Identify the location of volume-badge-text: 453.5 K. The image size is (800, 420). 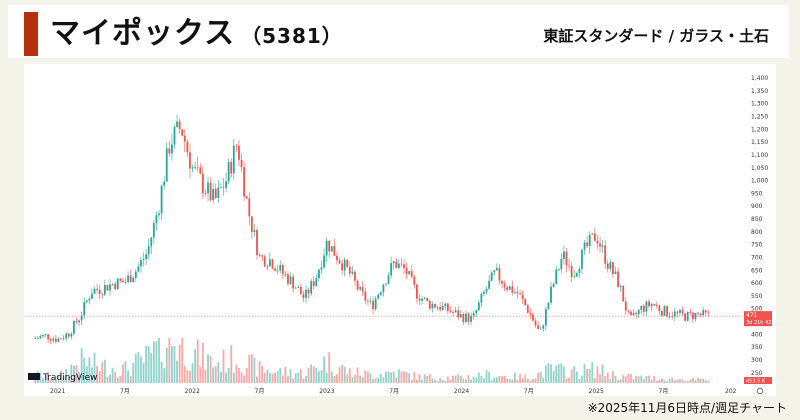
(756, 382).